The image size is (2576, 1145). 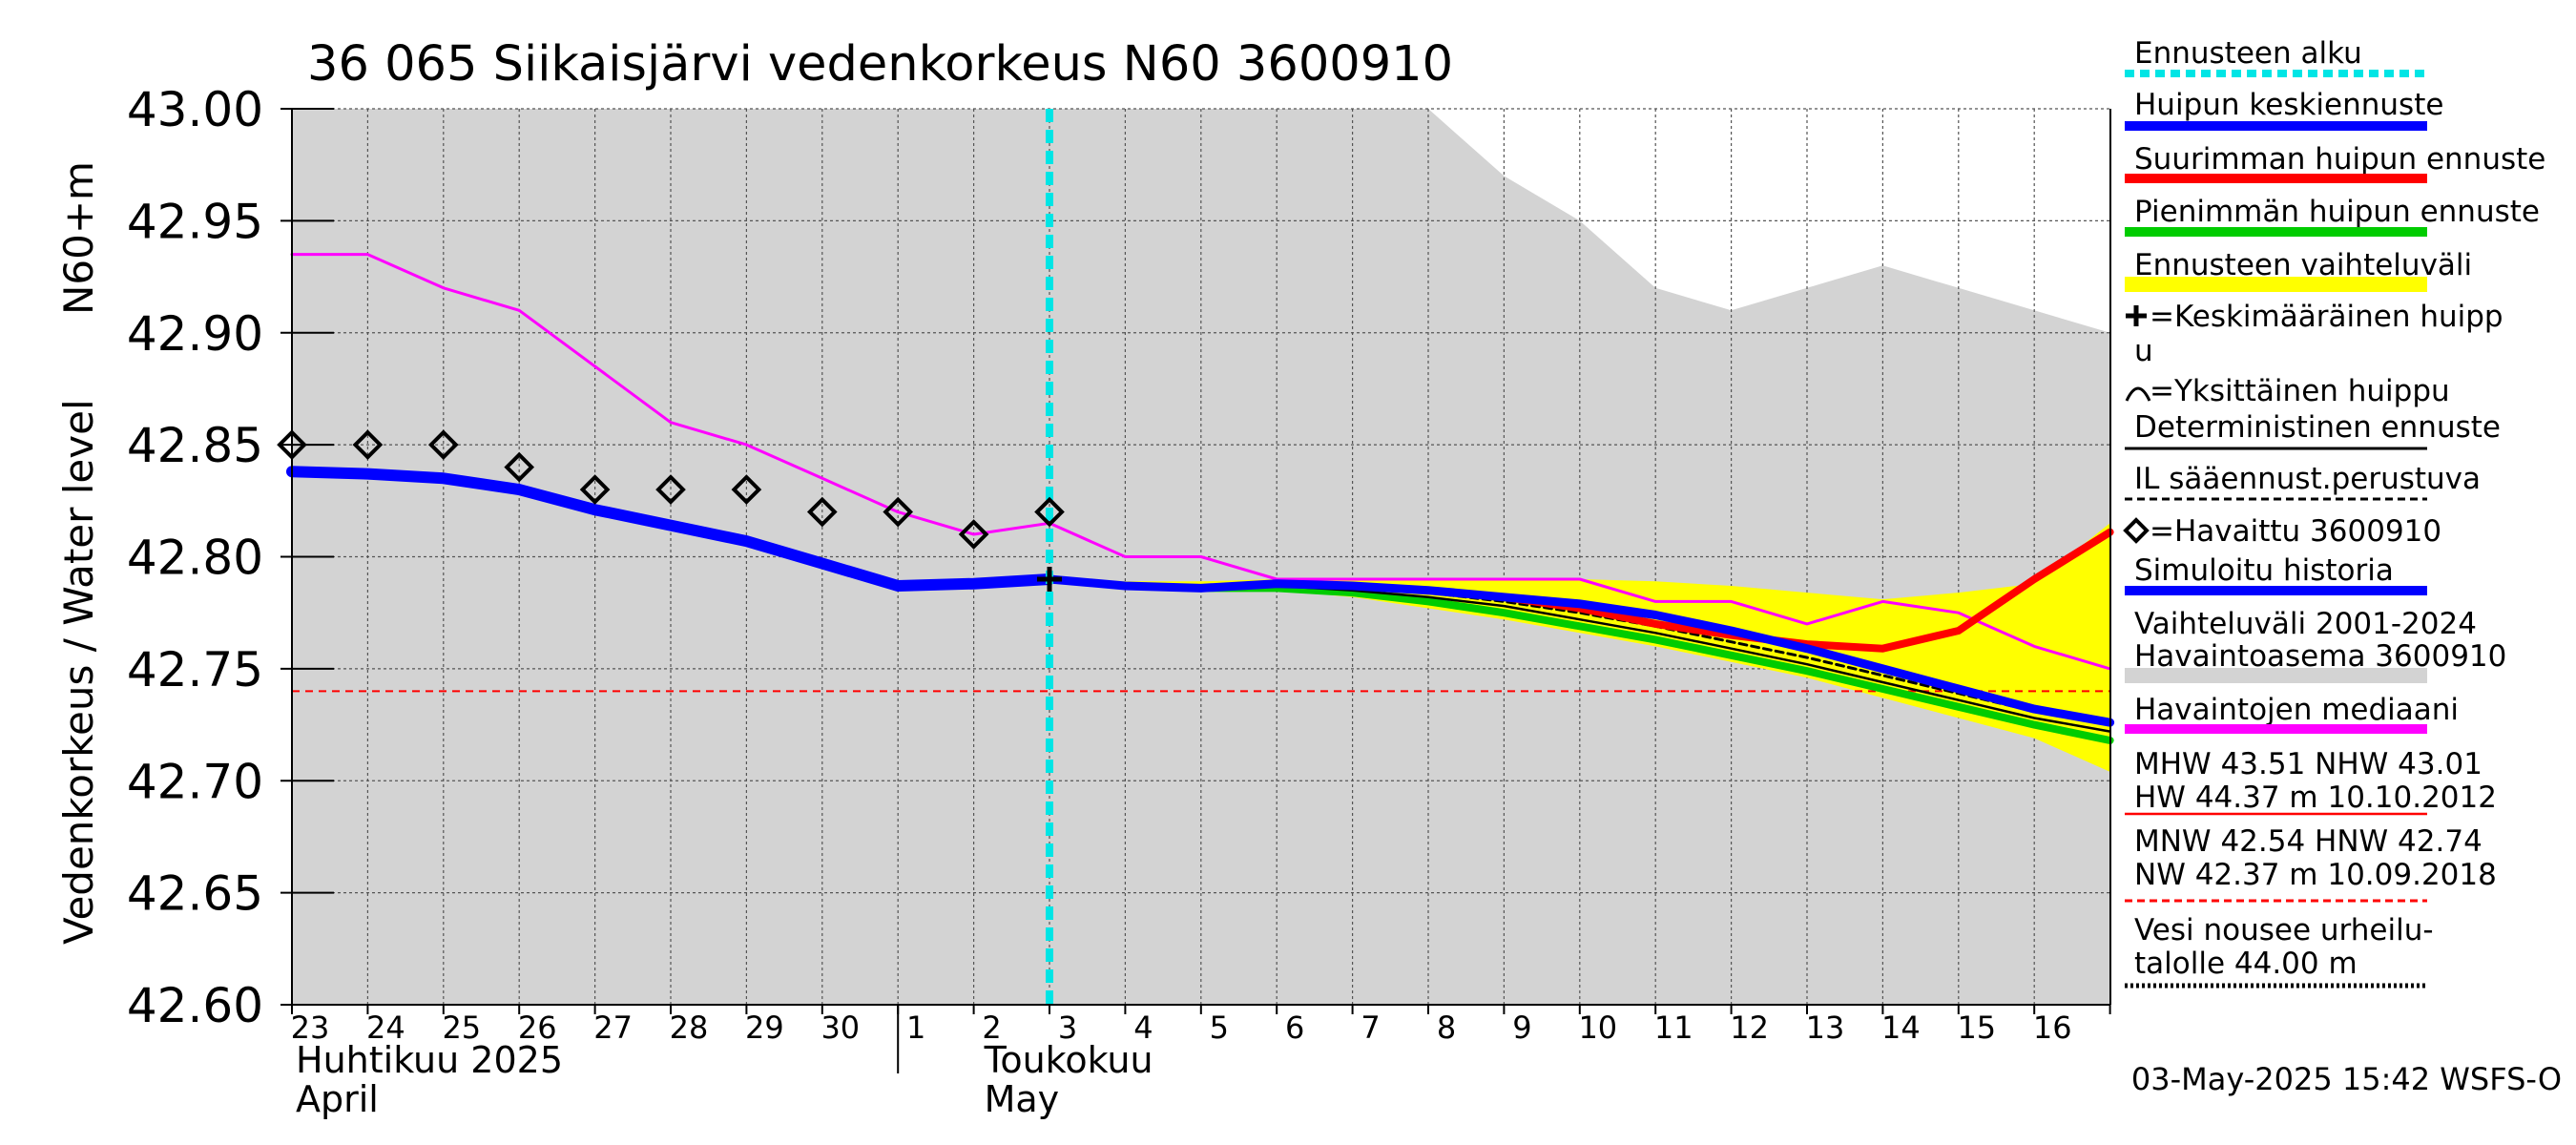 I want to click on y-axis-unit: N60+m, so click(x=78, y=238).